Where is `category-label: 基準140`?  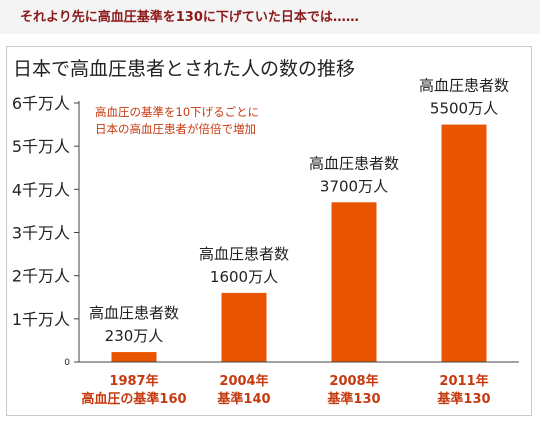 category-label: 基準140 is located at coordinates (243, 399).